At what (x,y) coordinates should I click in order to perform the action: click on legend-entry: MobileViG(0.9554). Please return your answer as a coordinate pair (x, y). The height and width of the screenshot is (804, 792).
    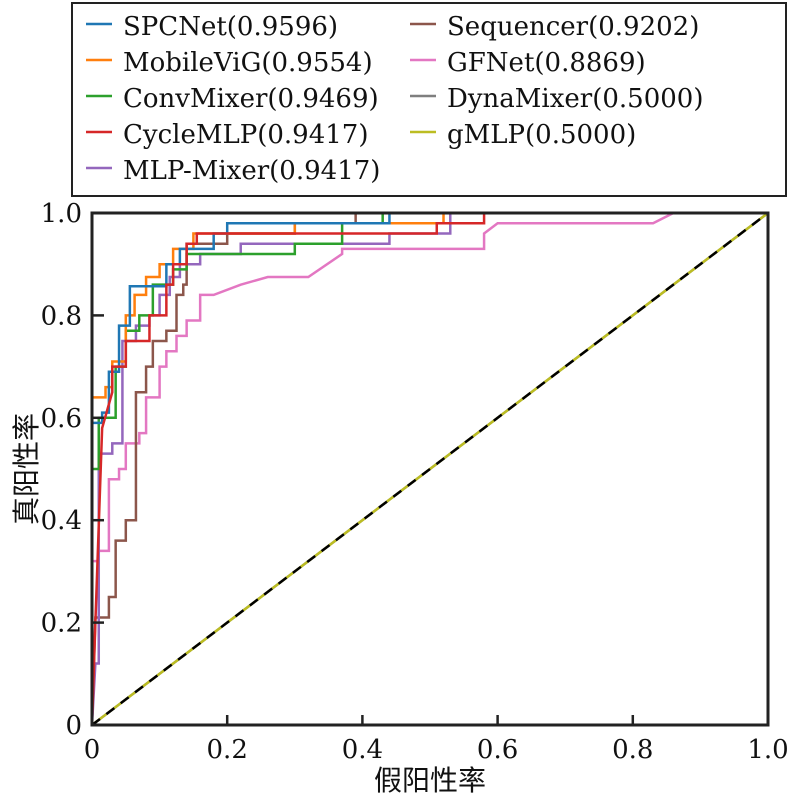
    Looking at the image, I should click on (248, 63).